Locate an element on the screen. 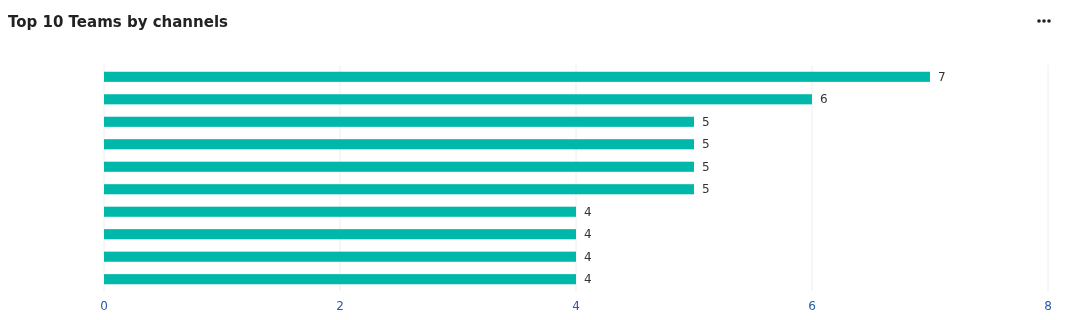 This screenshot has width=1073, height=320. data-label: 6 is located at coordinates (824, 99).